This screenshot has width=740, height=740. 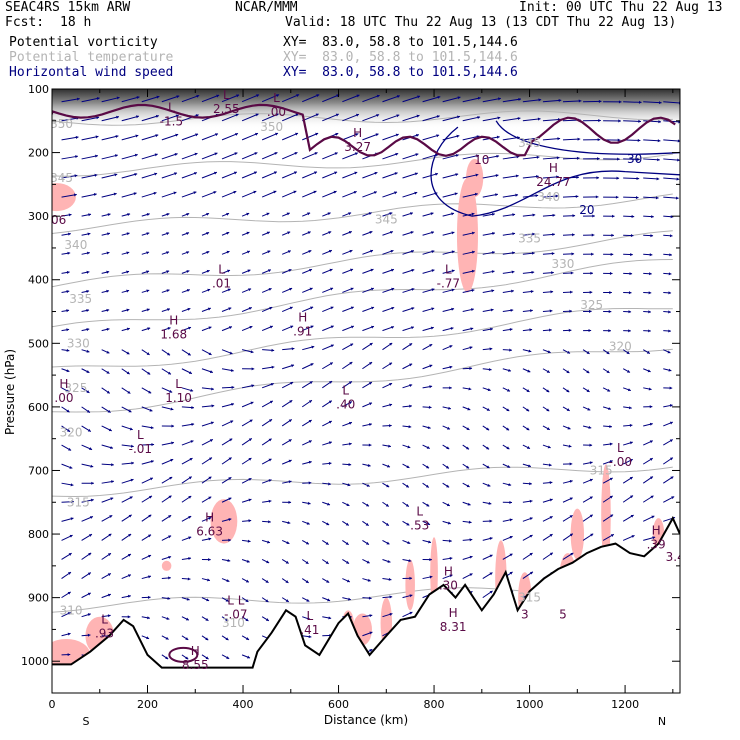 What do you see at coordinates (91, 57) in the screenshot?
I see `field-theta-name: Potential temperature` at bounding box center [91, 57].